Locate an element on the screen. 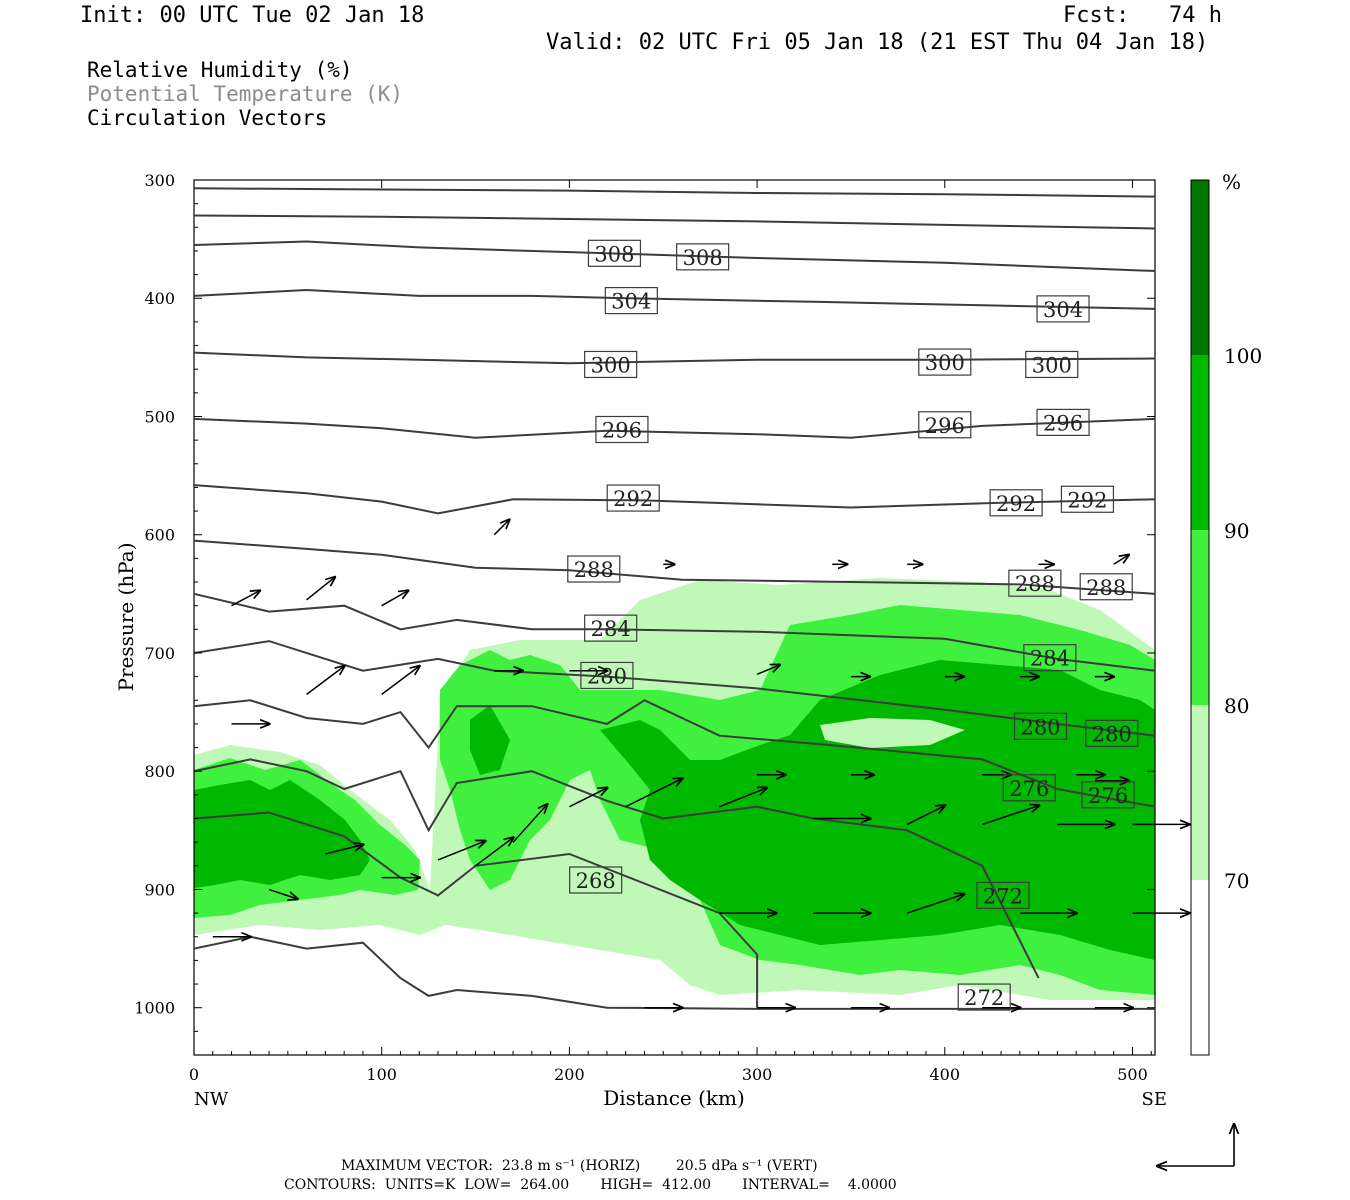  reference-vector is located at coordinates (1195, 1145).